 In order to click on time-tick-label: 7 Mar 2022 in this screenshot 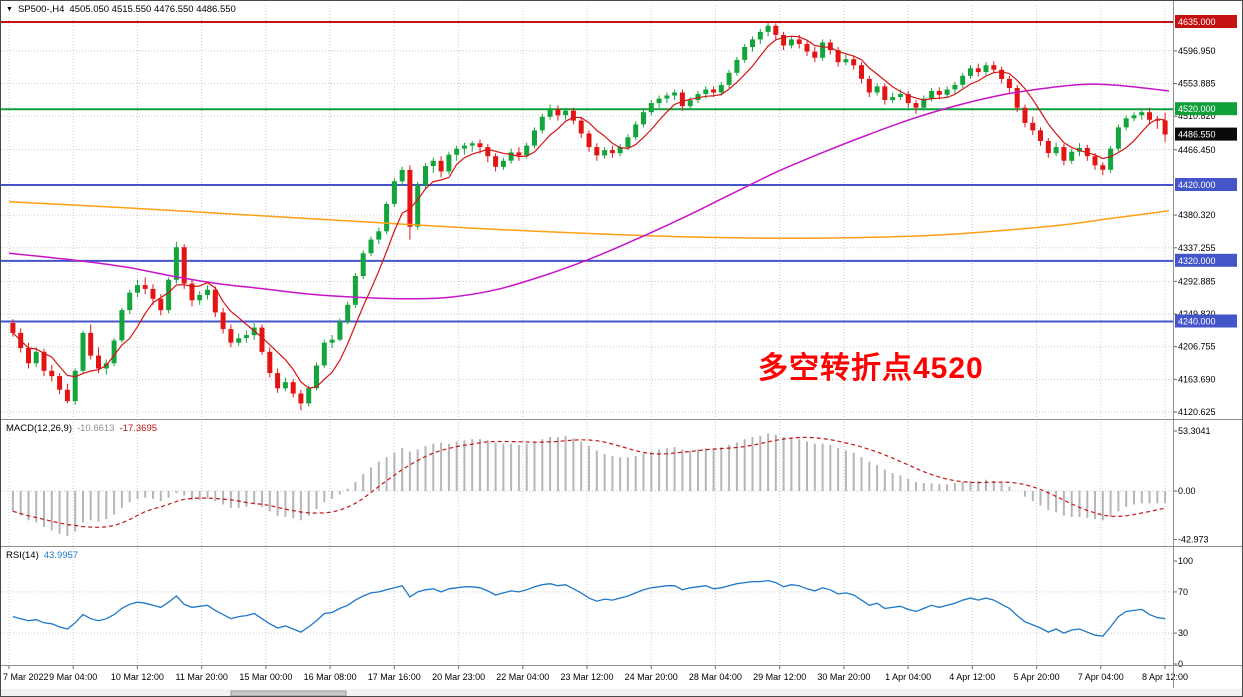, I will do `click(26, 677)`.